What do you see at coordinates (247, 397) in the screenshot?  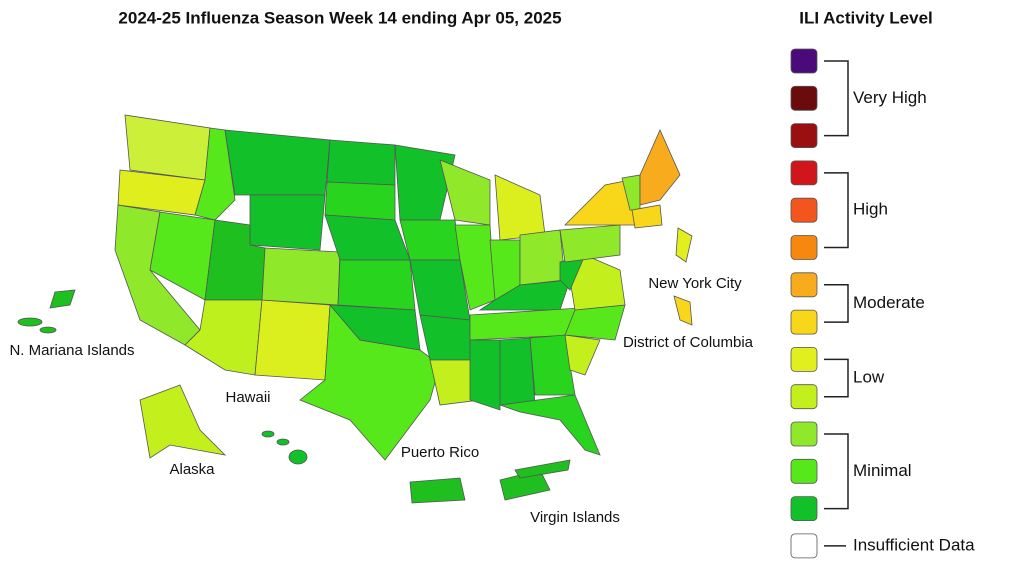 I see `map-label: Hawaii` at bounding box center [247, 397].